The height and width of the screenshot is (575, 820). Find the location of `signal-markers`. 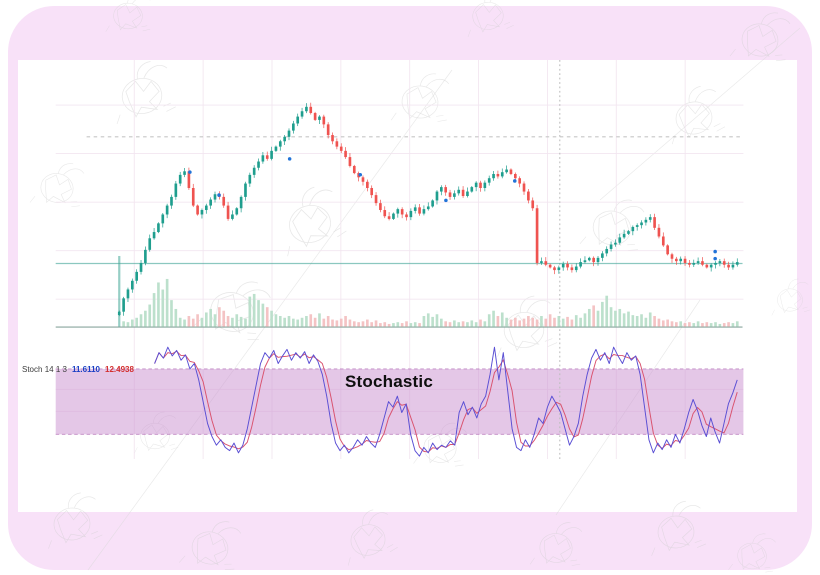

signal-markers is located at coordinates (452, 209).